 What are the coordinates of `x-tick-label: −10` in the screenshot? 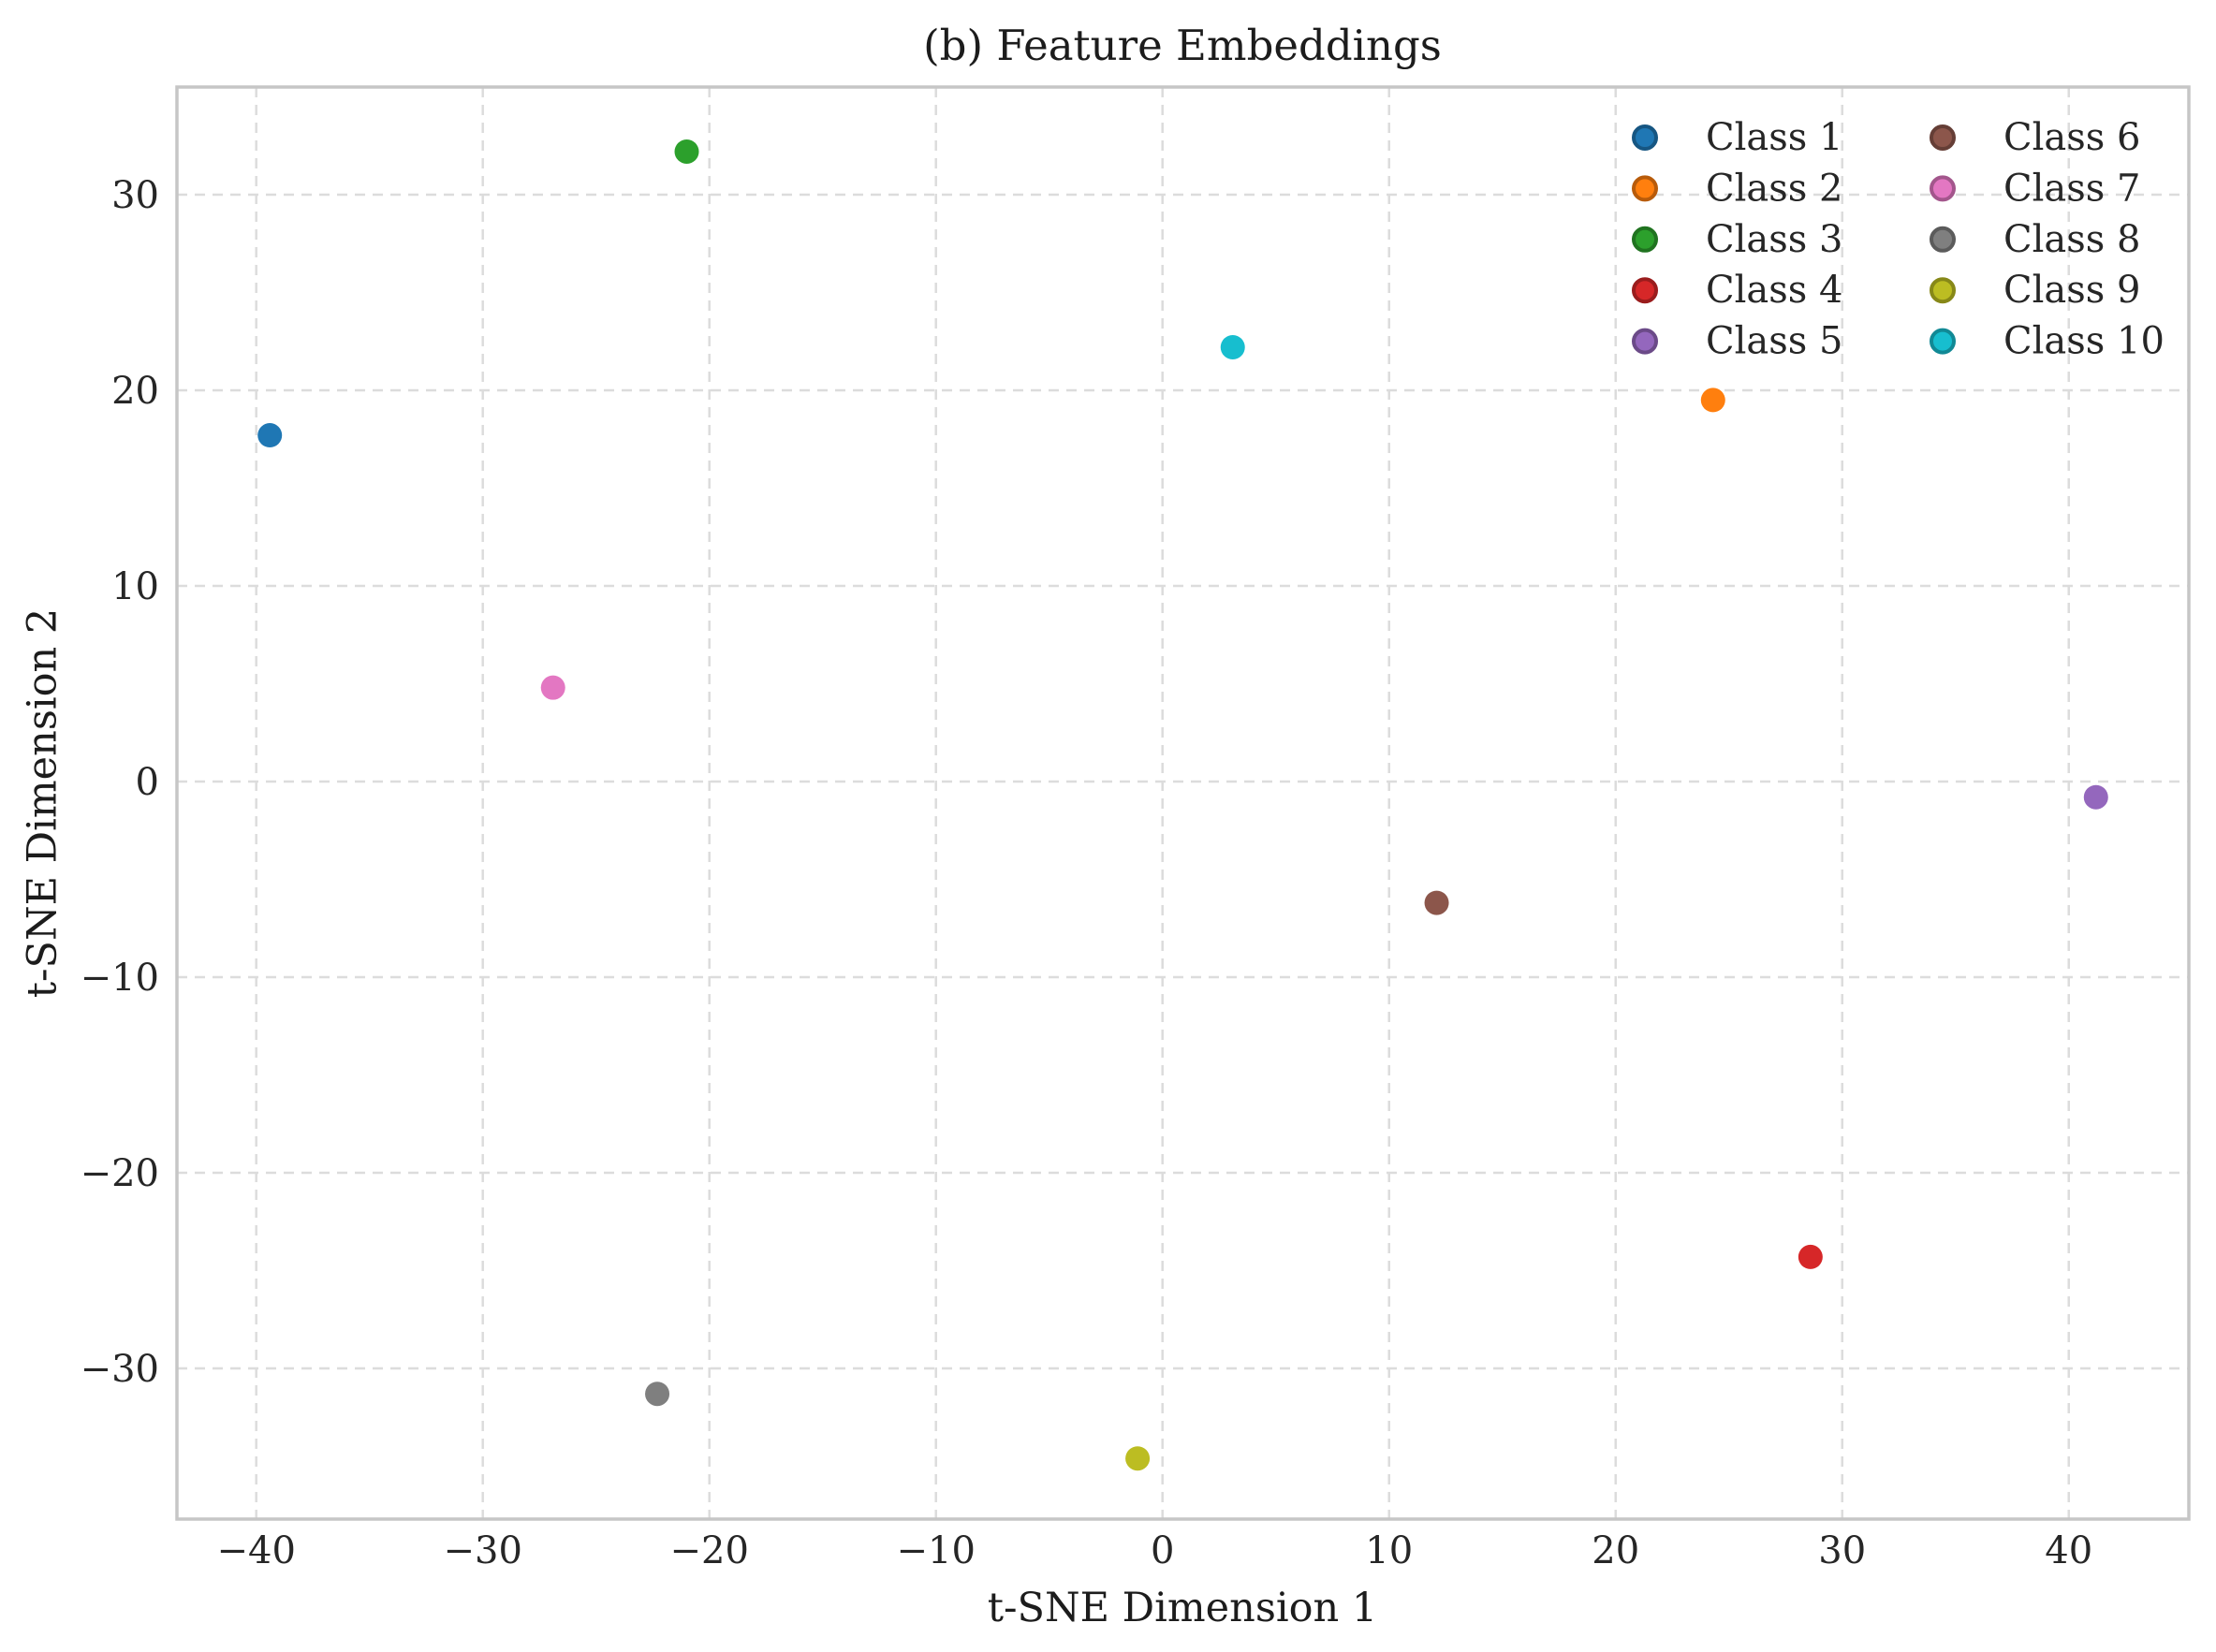 It's located at (937, 1551).